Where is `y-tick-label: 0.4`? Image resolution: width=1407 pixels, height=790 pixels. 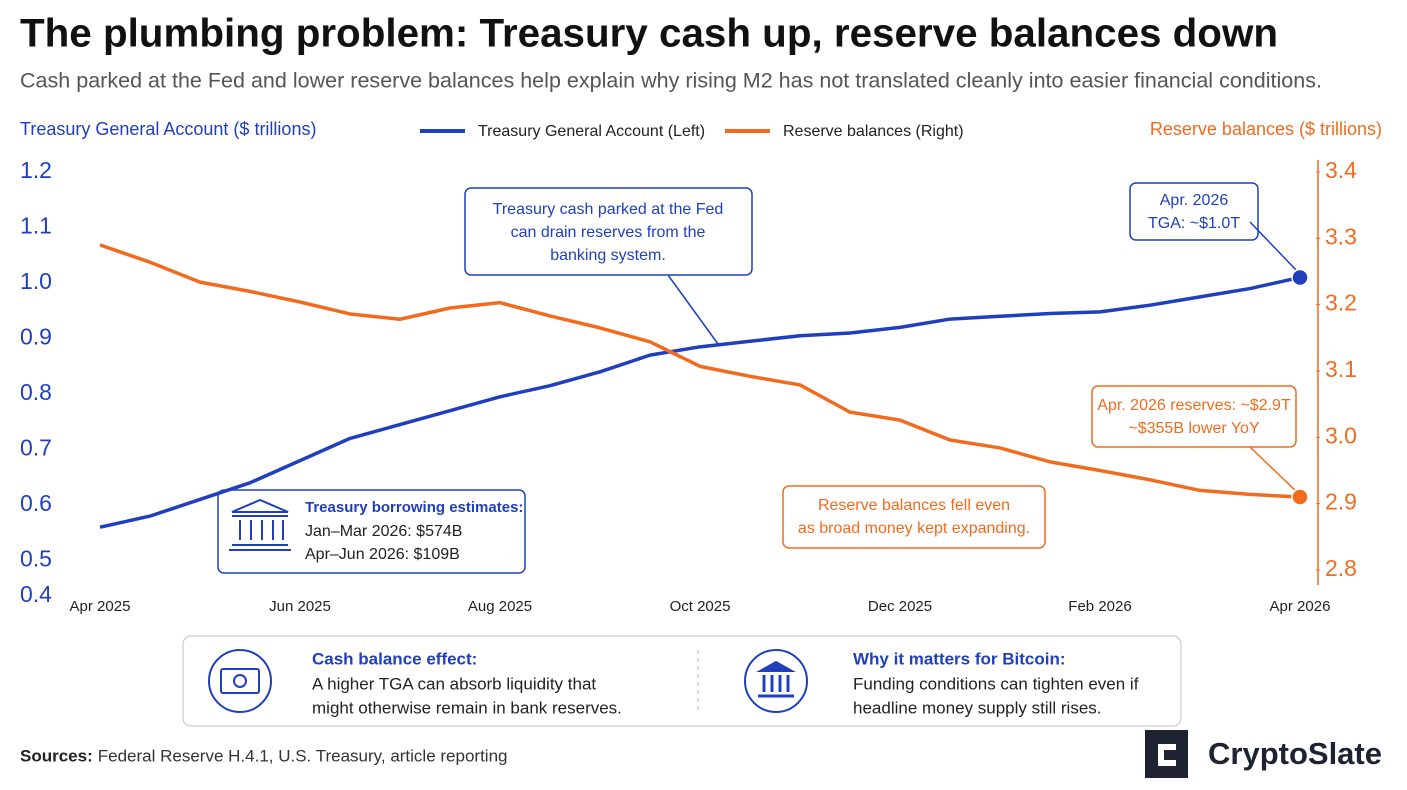 y-tick-label: 0.4 is located at coordinates (36, 594).